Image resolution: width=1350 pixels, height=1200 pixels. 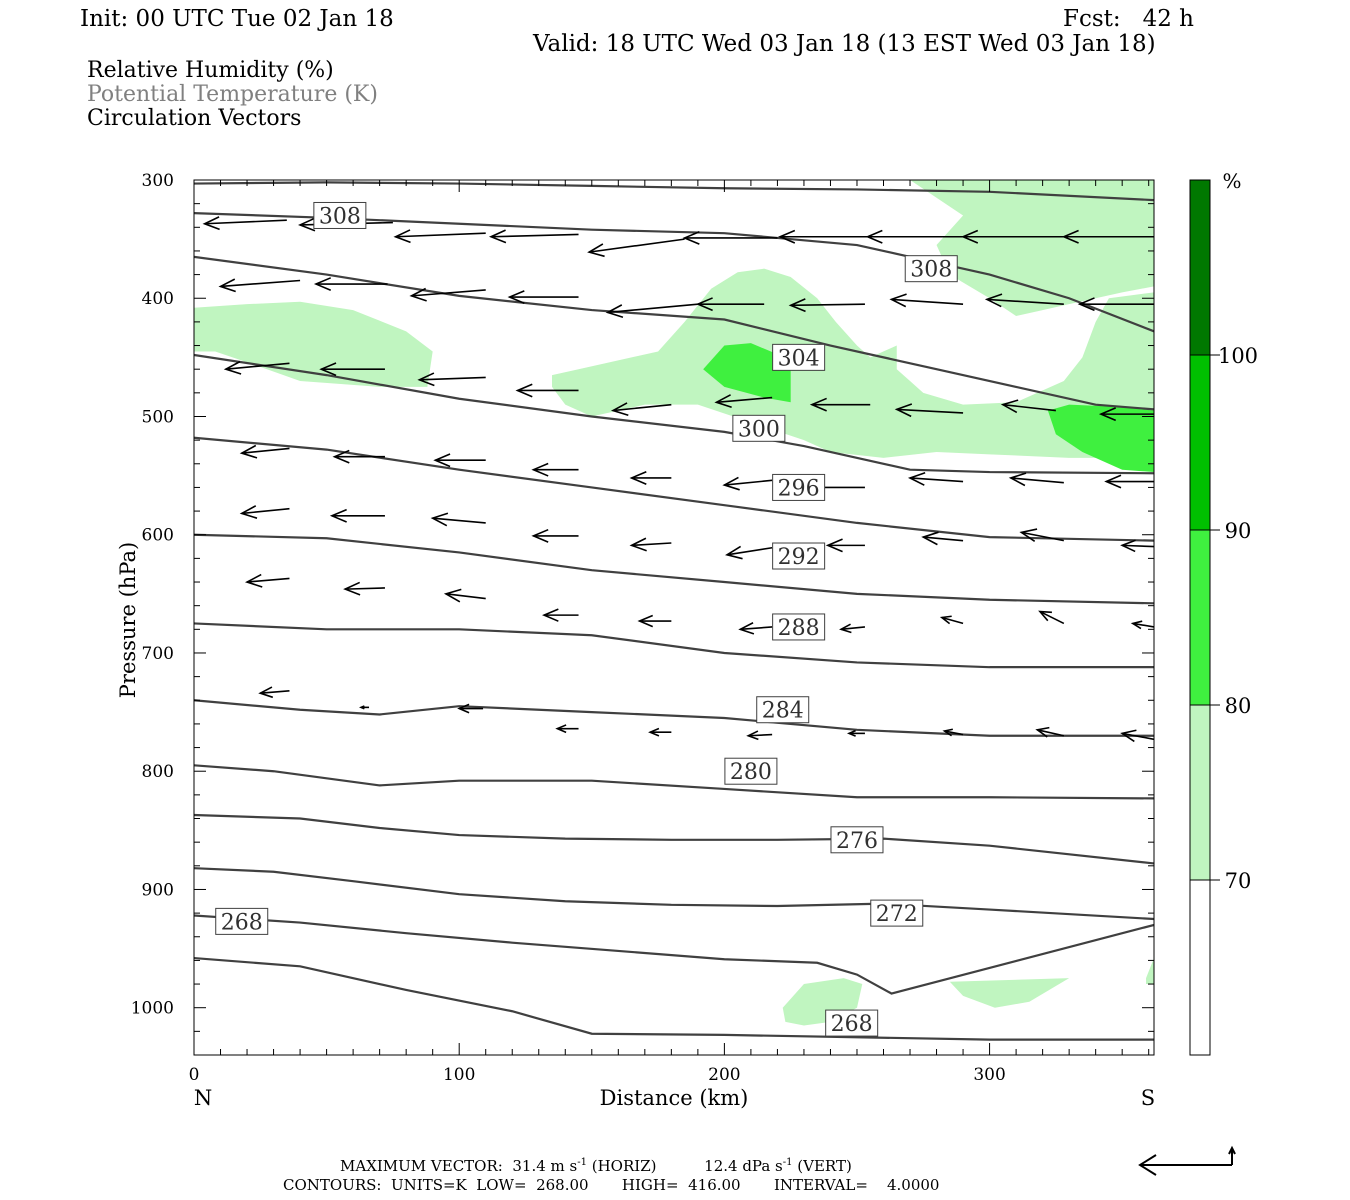 I want to click on y-tick-label: 400, so click(x=158, y=299).